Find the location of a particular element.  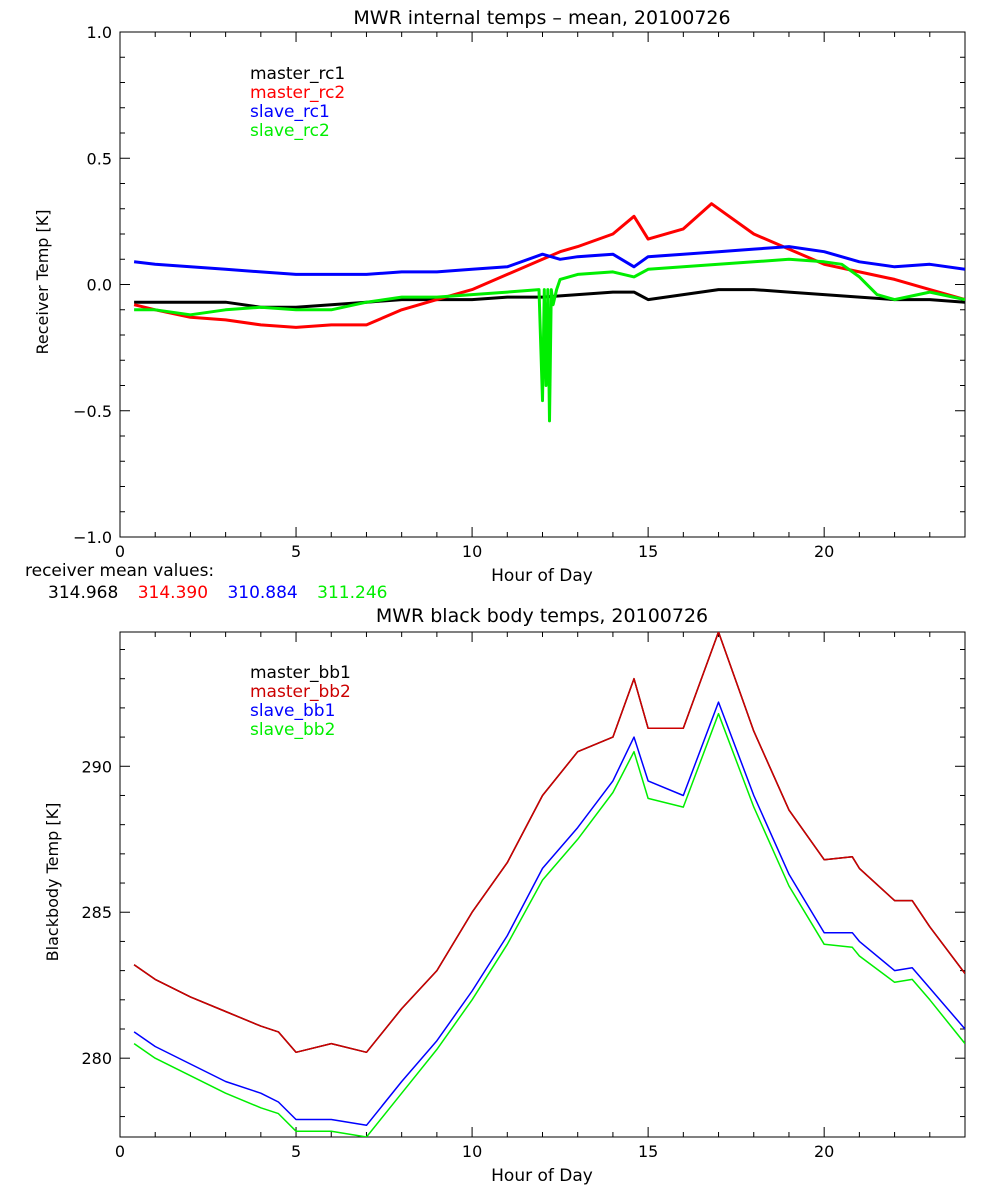

series-line-master-rc2 is located at coordinates (549, 265).